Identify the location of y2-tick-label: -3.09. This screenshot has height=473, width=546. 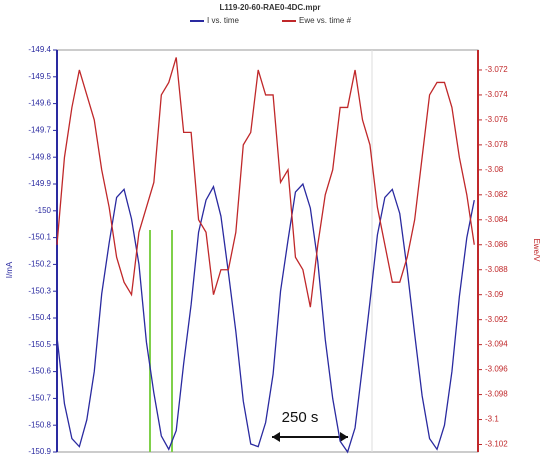
(494, 294).